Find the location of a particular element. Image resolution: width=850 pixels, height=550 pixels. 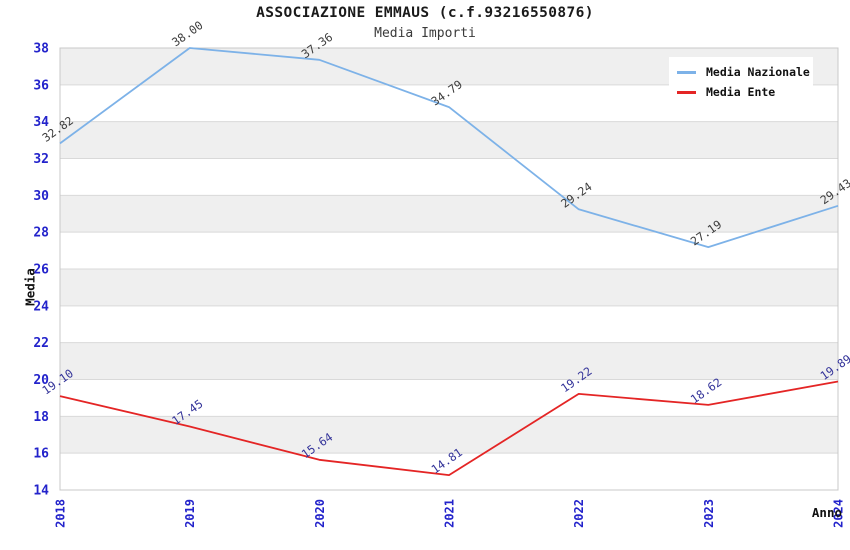

y-tick-label: 16 is located at coordinates (41, 454).